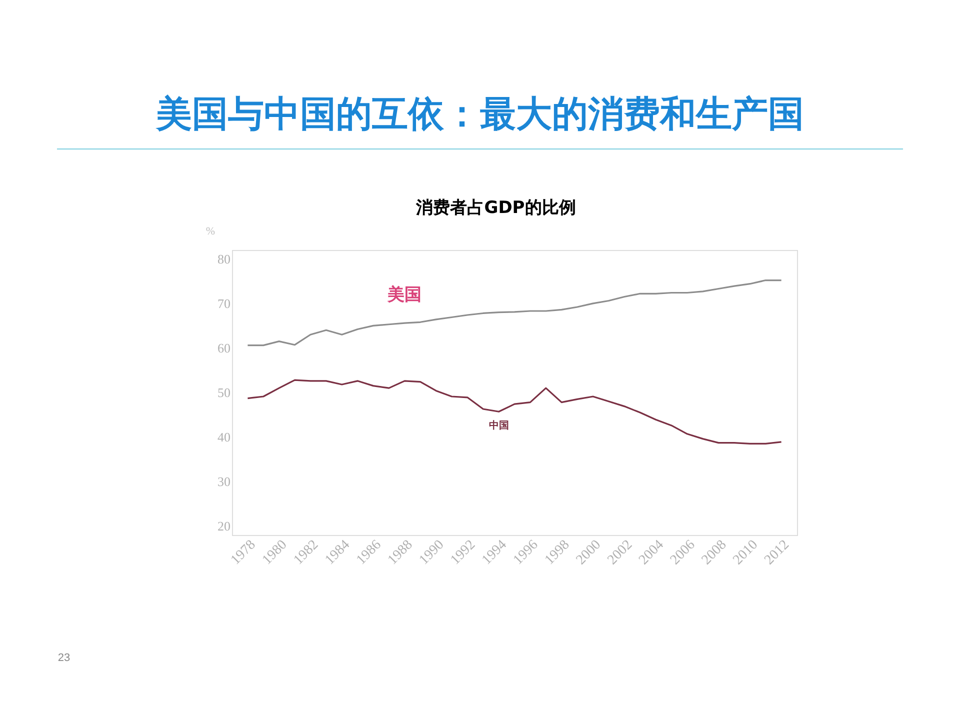 This screenshot has height=720, width=960. What do you see at coordinates (224, 482) in the screenshot?
I see `y-tick-label: 30` at bounding box center [224, 482].